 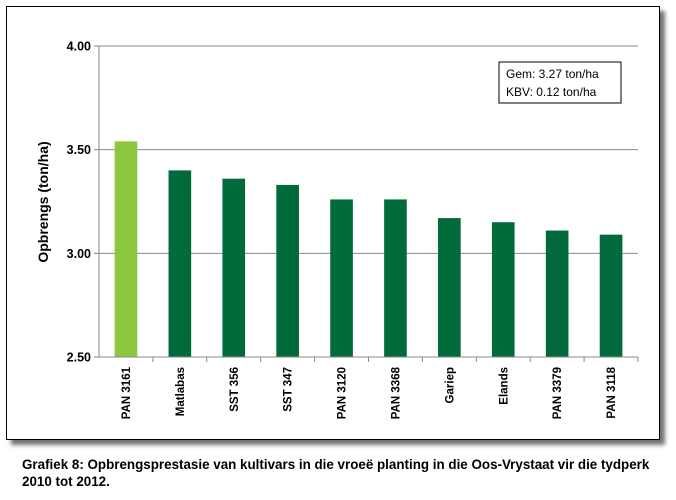 I want to click on x-tick-label: PAN 3118, so click(x=612, y=392).